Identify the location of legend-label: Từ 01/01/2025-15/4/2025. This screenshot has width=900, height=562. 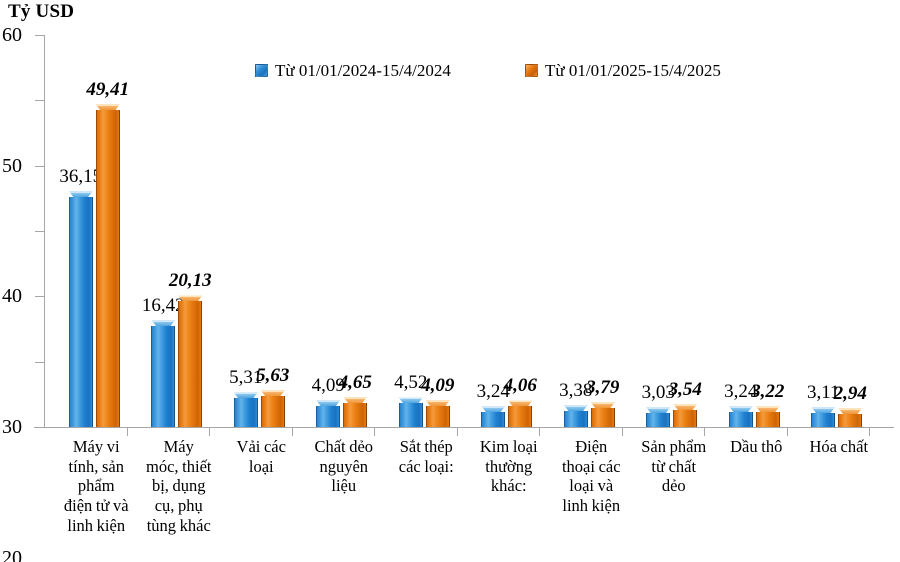
(633, 70).